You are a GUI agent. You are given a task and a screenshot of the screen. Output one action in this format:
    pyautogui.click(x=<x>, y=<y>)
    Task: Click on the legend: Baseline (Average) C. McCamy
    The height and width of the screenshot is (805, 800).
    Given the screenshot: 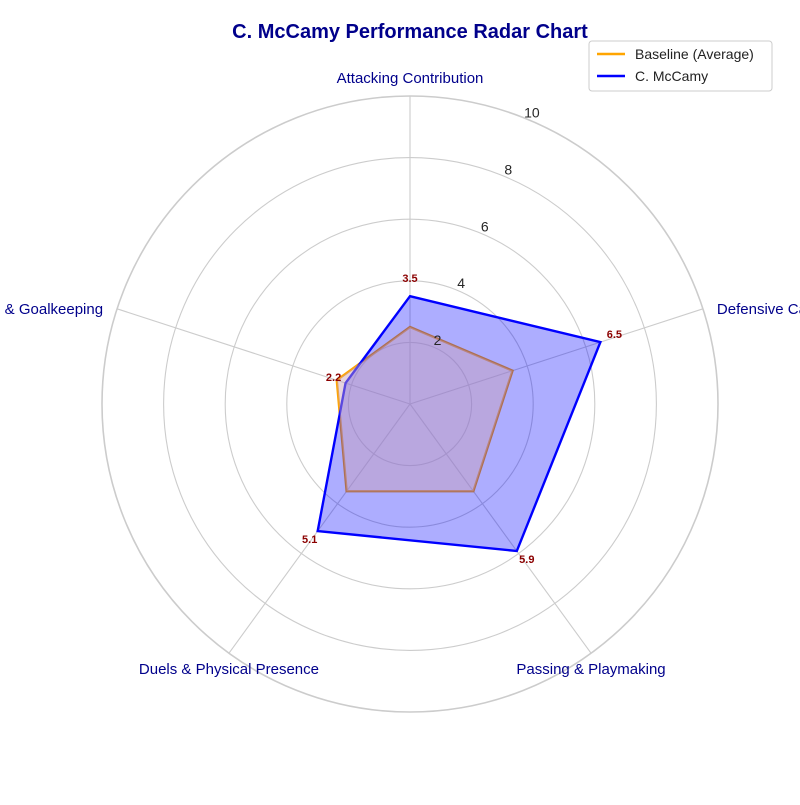 What is the action you would take?
    pyautogui.click(x=680, y=66)
    